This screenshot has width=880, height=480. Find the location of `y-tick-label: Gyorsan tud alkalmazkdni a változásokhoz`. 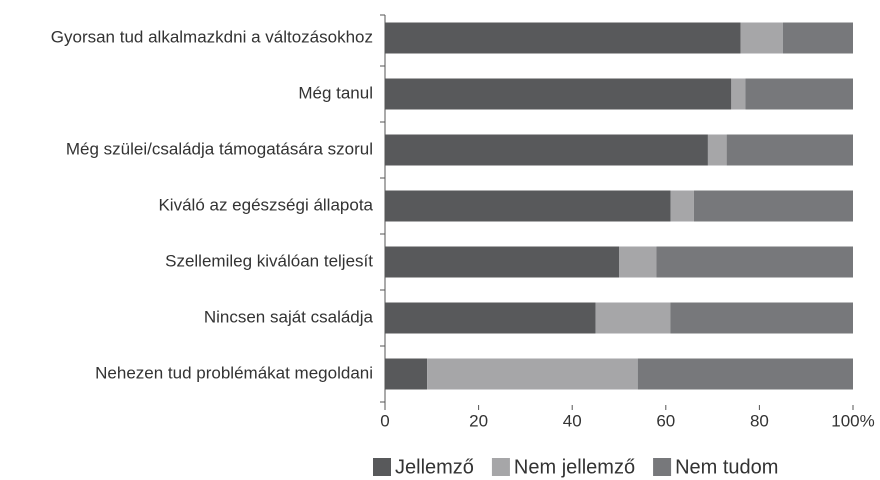

y-tick-label: Gyorsan tud alkalmazkdni a változásokhoz is located at coordinates (212, 36).